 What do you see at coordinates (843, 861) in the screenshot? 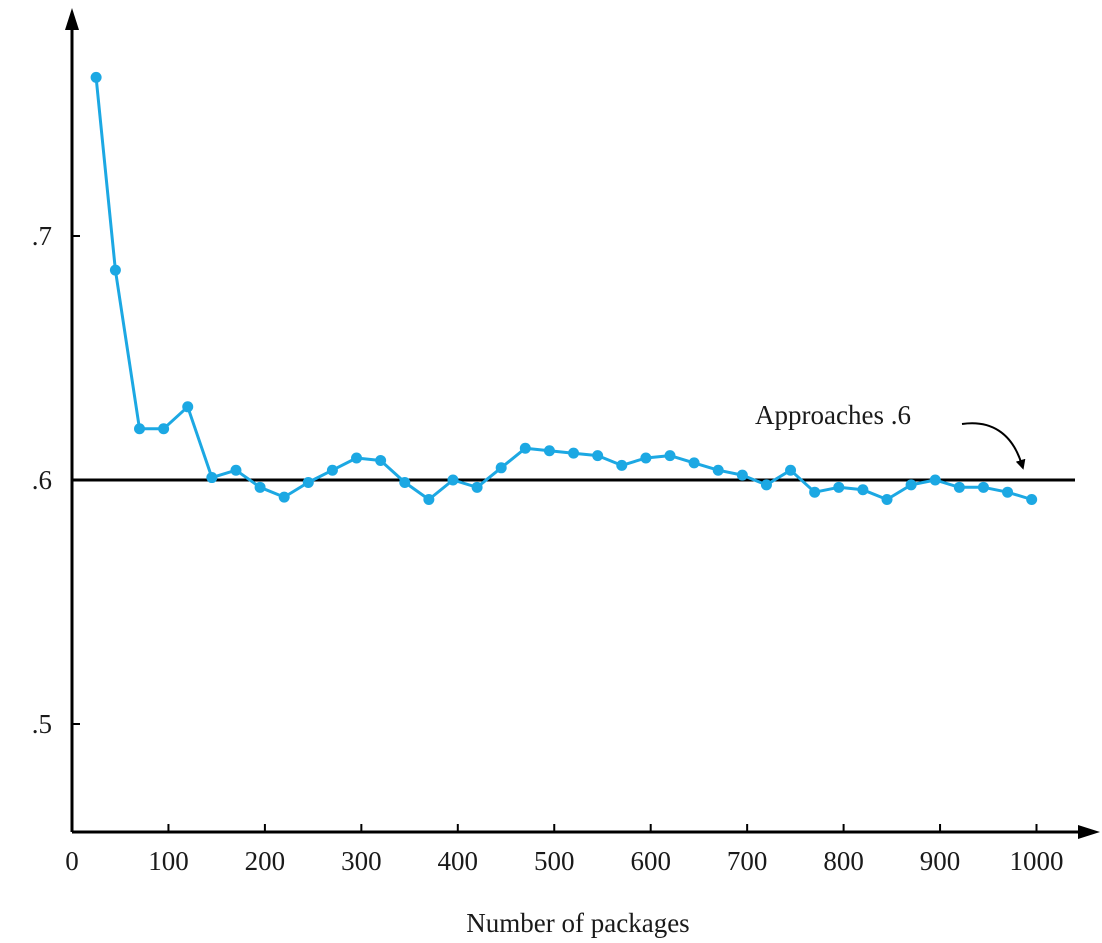
I see `x-tick-label: 800` at bounding box center [843, 861].